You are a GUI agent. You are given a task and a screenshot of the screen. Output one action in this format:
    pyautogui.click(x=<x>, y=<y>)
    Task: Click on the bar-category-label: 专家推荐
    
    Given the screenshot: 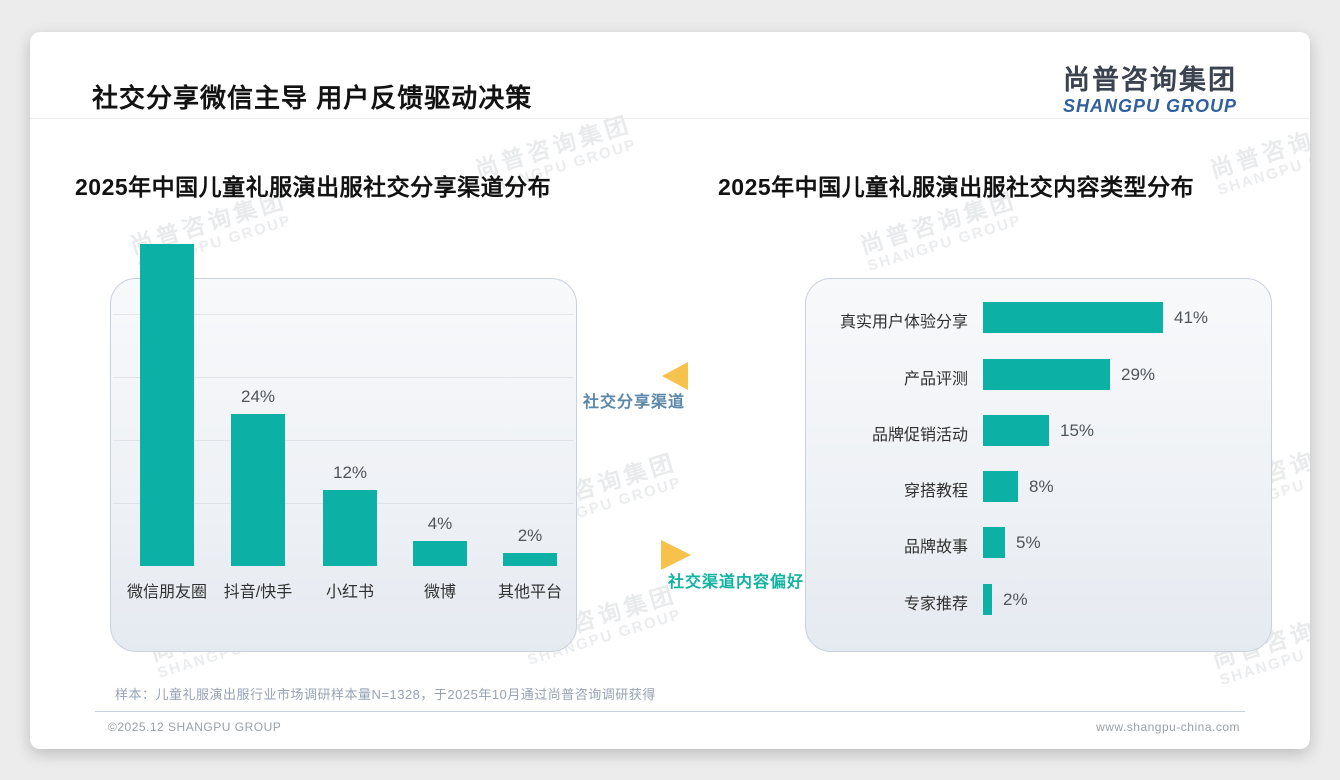 What is the action you would take?
    pyautogui.click(x=935, y=604)
    